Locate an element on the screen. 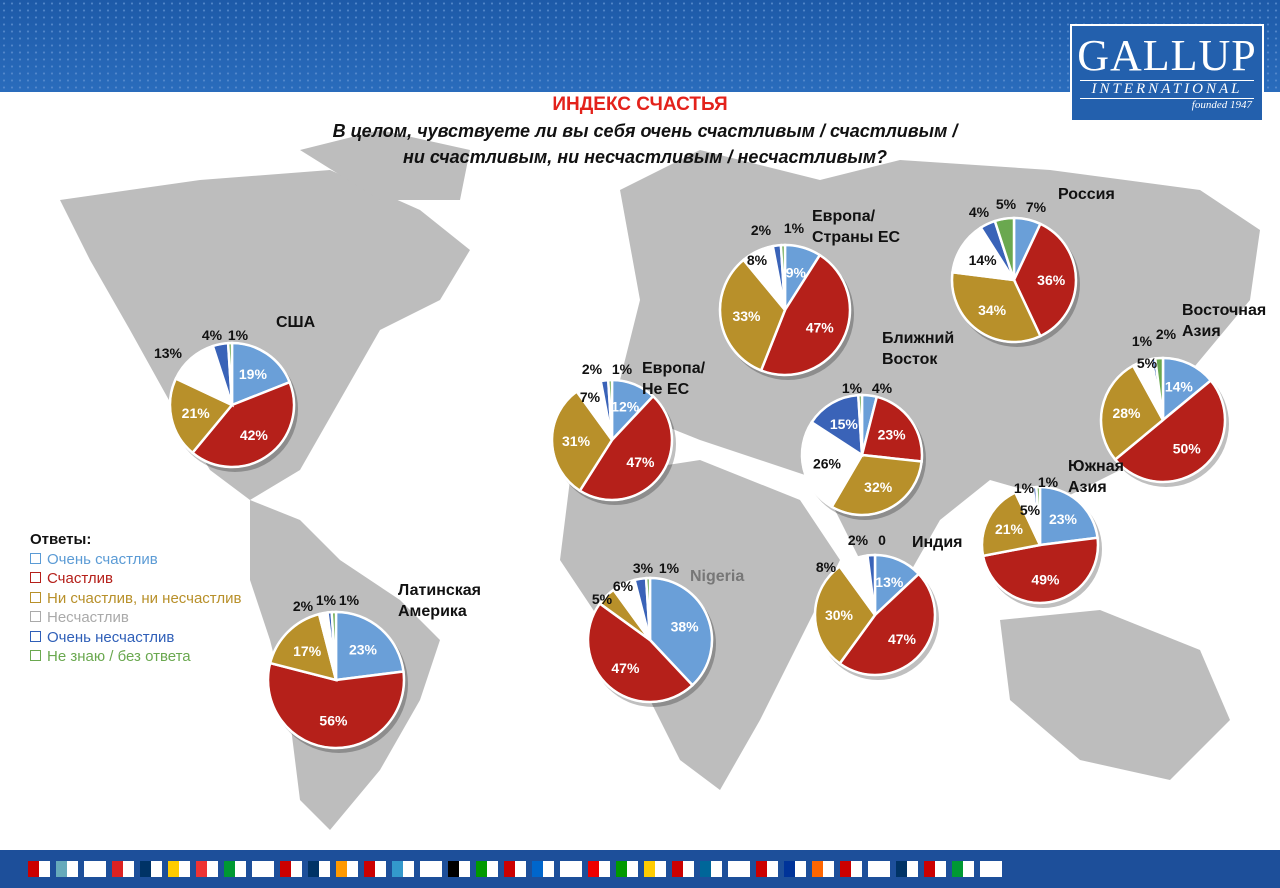 The image size is (1280, 888). legend-title: Ответы: is located at coordinates (61, 539).